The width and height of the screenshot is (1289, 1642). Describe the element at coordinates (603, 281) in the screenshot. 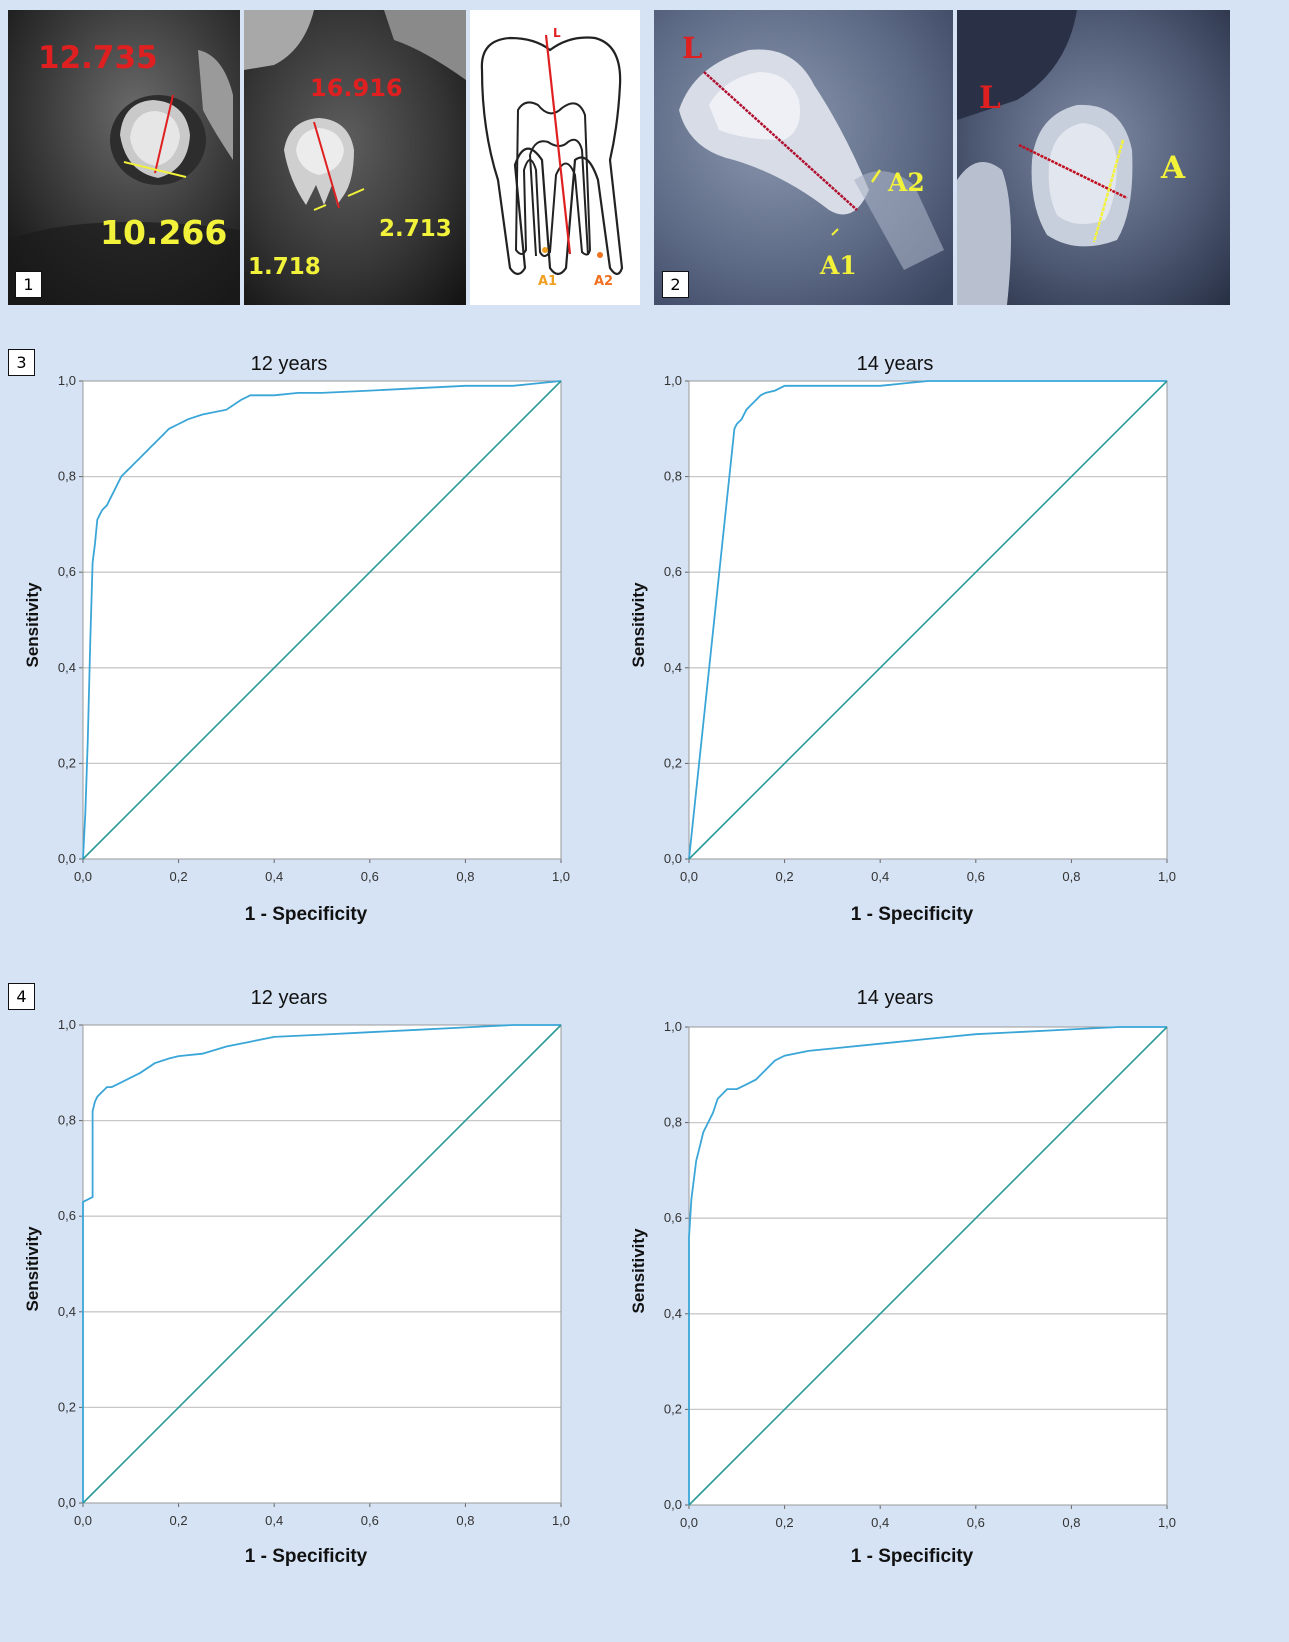

I see `diagram-label-A2: A2` at that location.